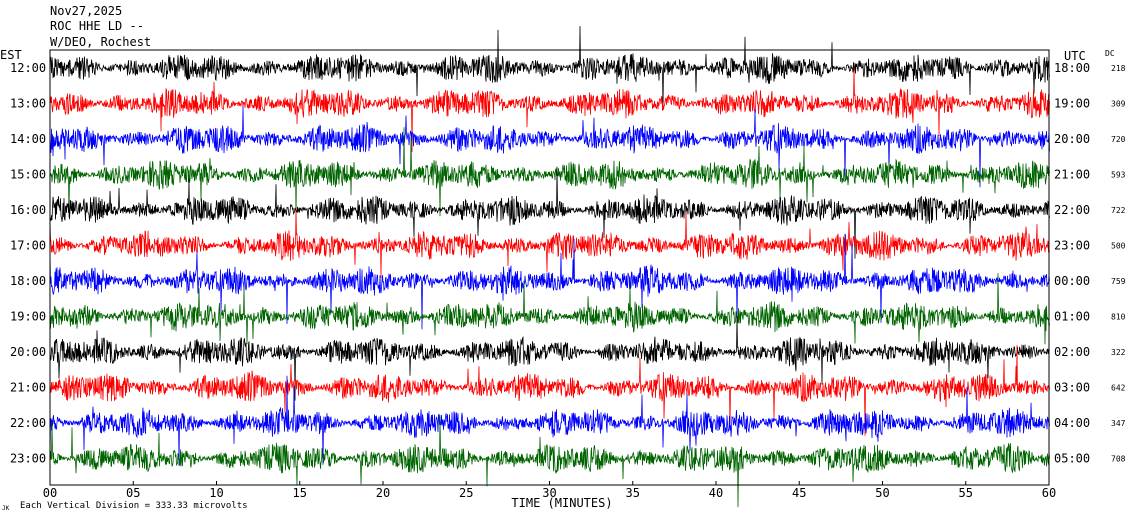  I want to click on x-tick-label: 10, so click(216, 493).